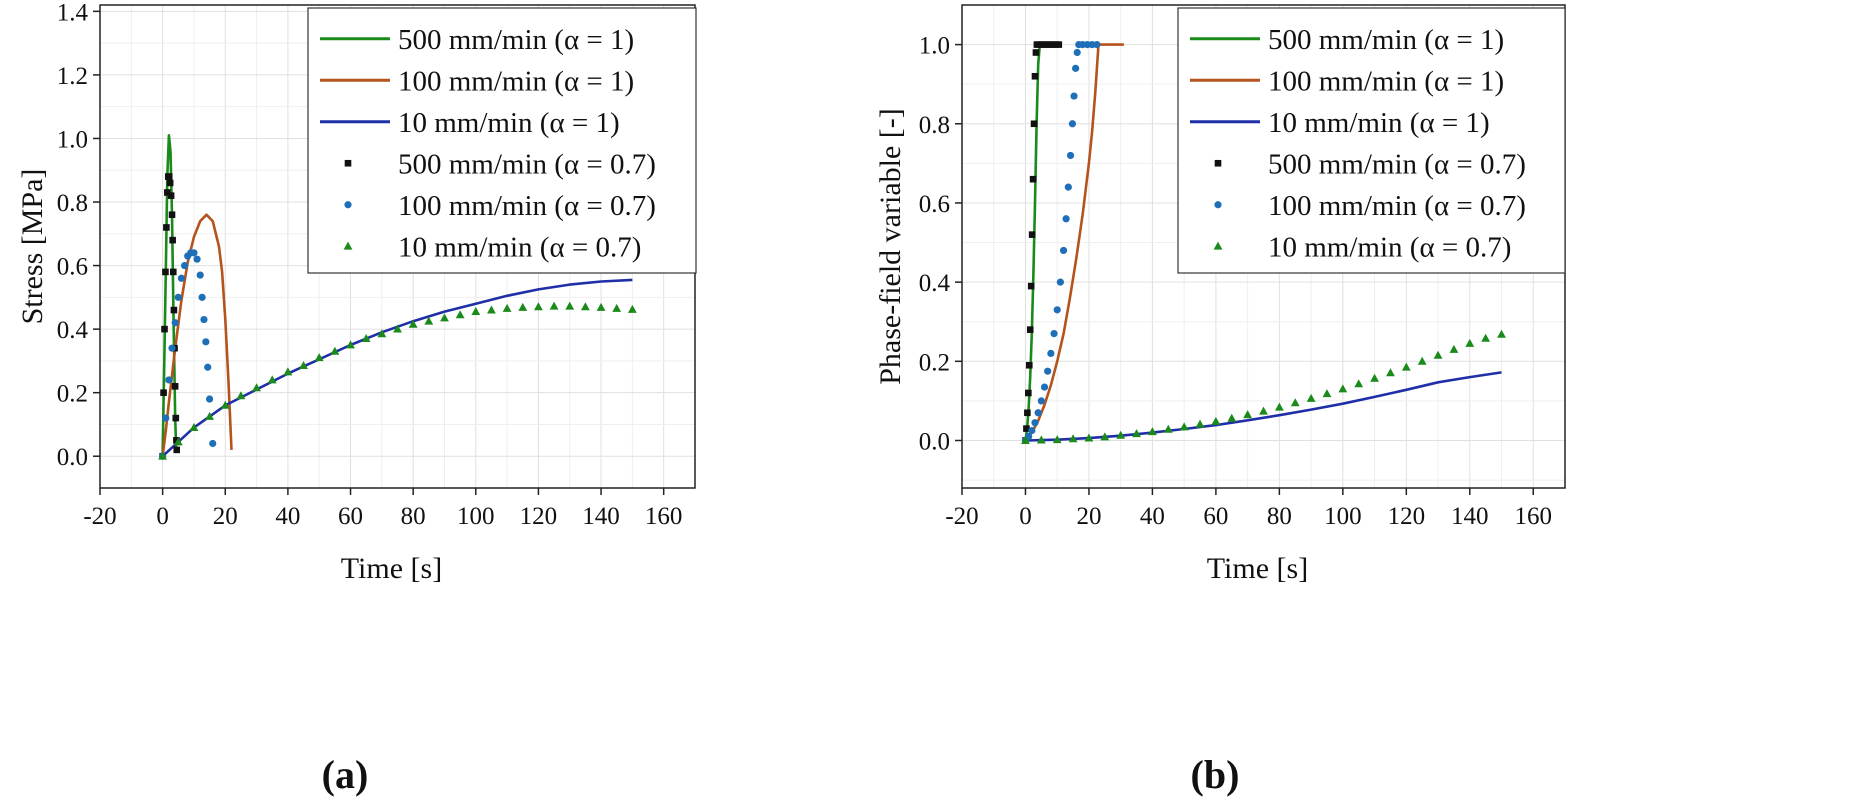 This screenshot has height=804, width=1867. Describe the element at coordinates (73, 13) in the screenshot. I see `y-tick-label: 1.4` at that location.